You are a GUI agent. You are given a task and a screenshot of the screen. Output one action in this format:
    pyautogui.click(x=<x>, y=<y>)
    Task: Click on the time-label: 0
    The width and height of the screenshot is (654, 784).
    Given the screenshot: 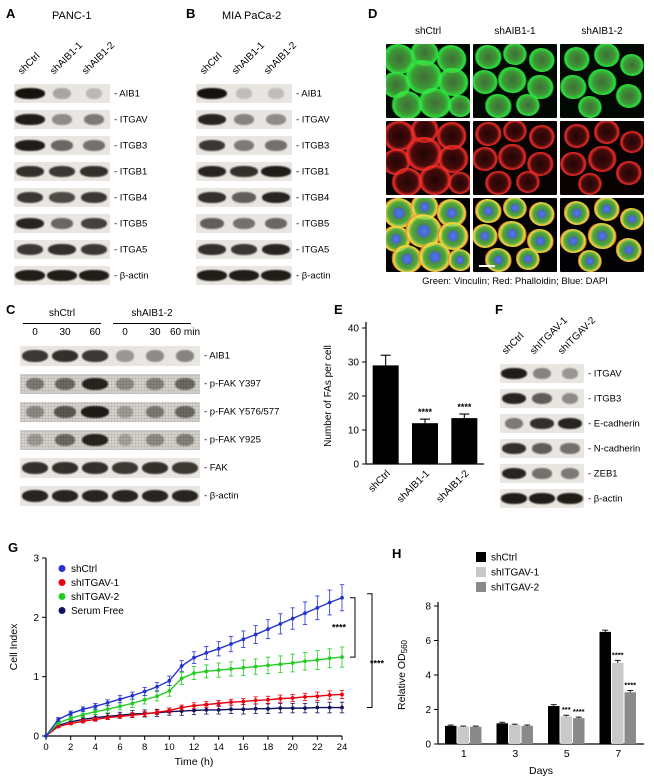 What is the action you would take?
    pyautogui.click(x=35, y=332)
    